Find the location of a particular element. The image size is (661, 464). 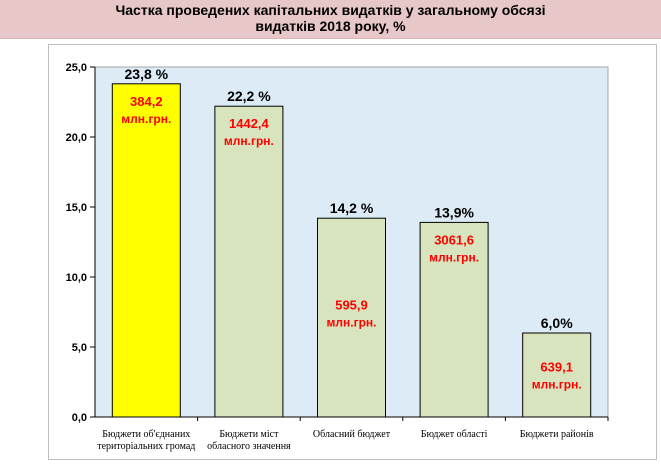

value-label-5: 6,0% is located at coordinates (557, 323).